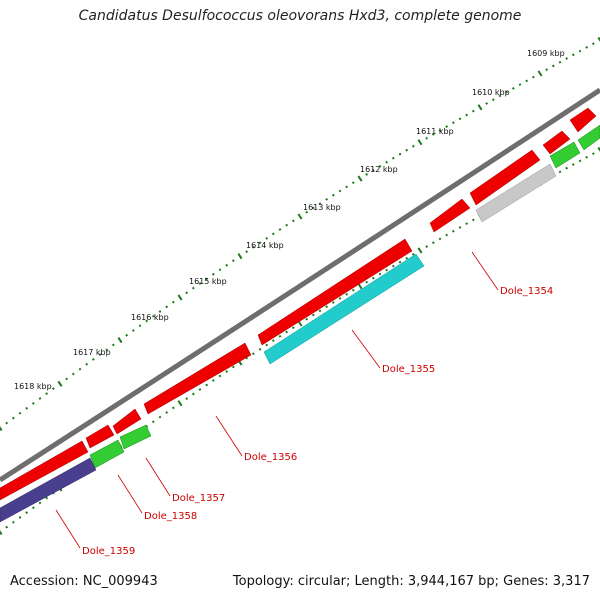 Image resolution: width=600 pixels, height=600 pixels. What do you see at coordinates (108, 551) in the screenshot?
I see `gene-label-dole-1359: Dole_1359` at bounding box center [108, 551].